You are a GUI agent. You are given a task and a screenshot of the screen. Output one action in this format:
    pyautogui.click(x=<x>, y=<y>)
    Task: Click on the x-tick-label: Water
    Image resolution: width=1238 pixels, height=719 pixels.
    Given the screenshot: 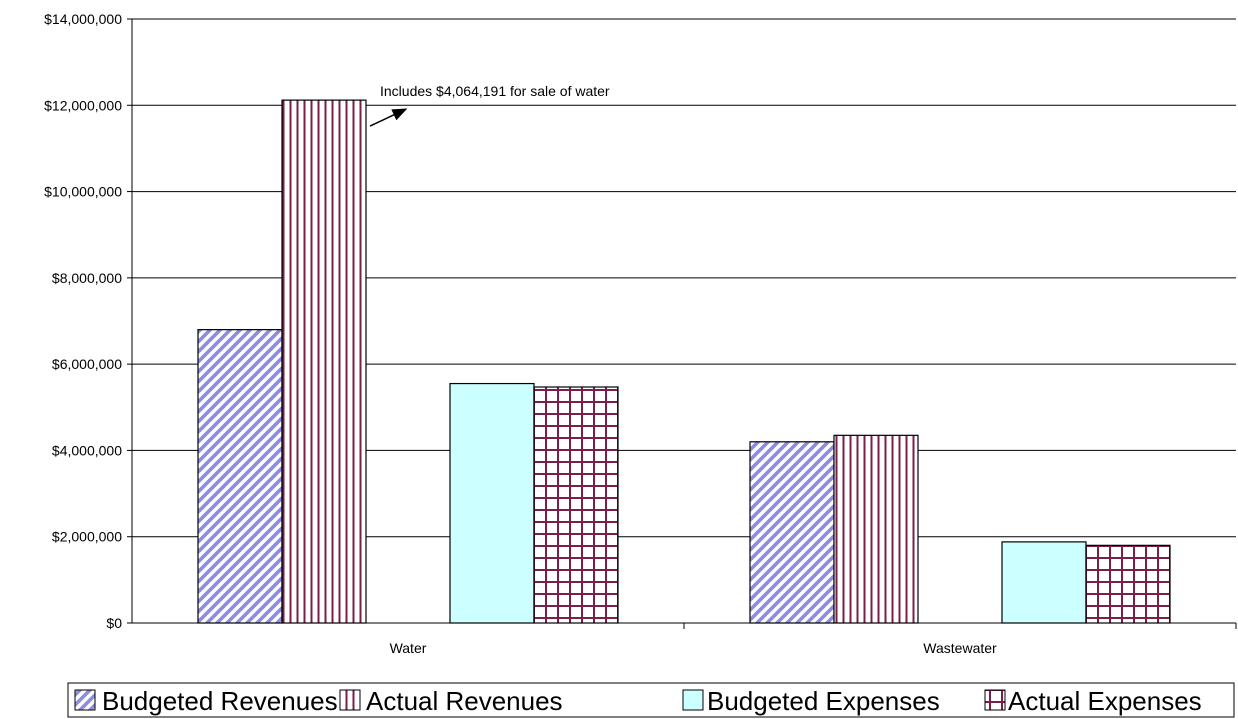 What is the action you would take?
    pyautogui.click(x=408, y=648)
    